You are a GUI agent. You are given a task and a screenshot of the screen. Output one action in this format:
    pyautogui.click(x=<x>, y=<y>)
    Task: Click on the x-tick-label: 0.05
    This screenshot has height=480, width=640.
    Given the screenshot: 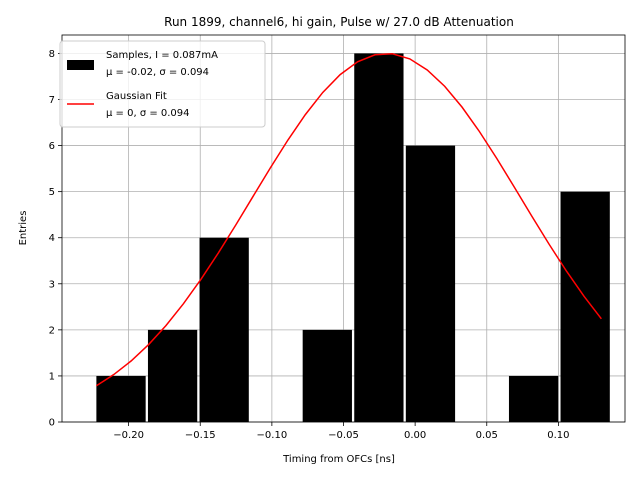 What is the action you would take?
    pyautogui.click(x=487, y=435)
    